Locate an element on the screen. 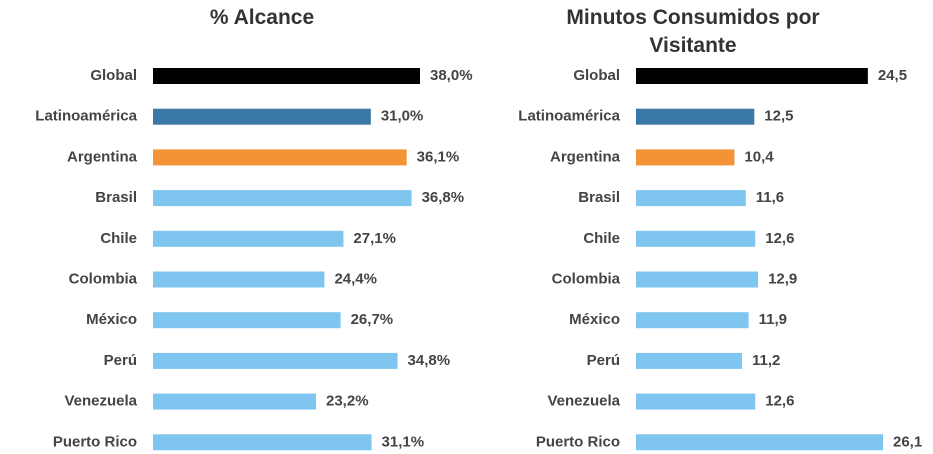 Image resolution: width=933 pixels, height=454 pixels. value-label: 11,2 is located at coordinates (766, 360).